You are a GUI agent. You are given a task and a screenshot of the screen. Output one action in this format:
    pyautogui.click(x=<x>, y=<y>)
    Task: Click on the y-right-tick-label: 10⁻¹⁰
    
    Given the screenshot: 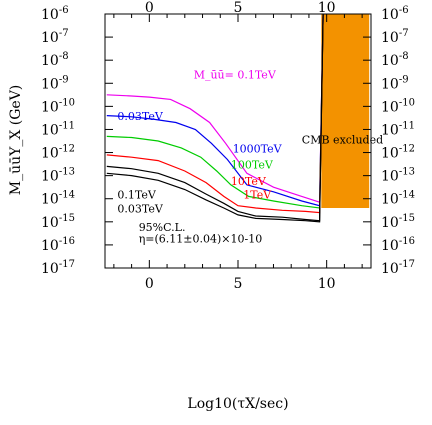 What is the action you would take?
    pyautogui.click(x=398, y=106)
    